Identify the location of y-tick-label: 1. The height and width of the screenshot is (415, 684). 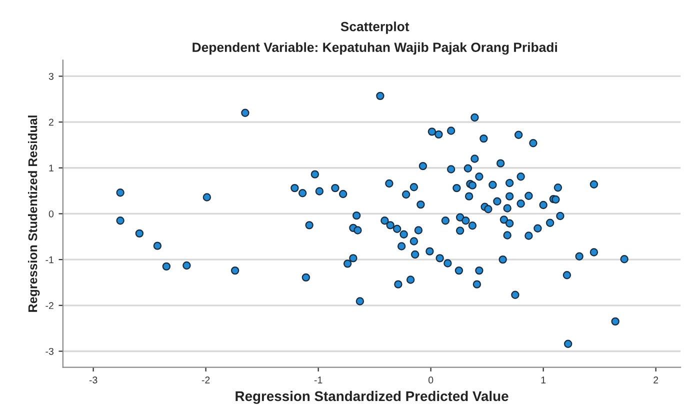
(51, 168).